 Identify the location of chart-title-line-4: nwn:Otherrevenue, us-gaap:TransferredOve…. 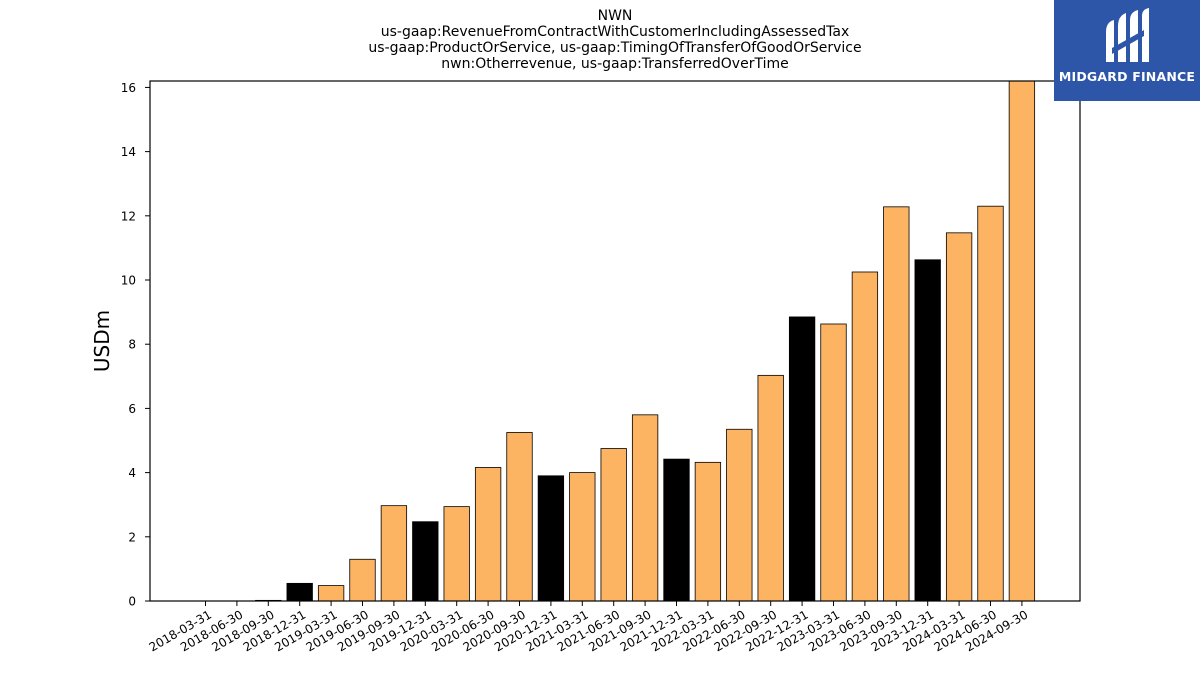
(615, 64).